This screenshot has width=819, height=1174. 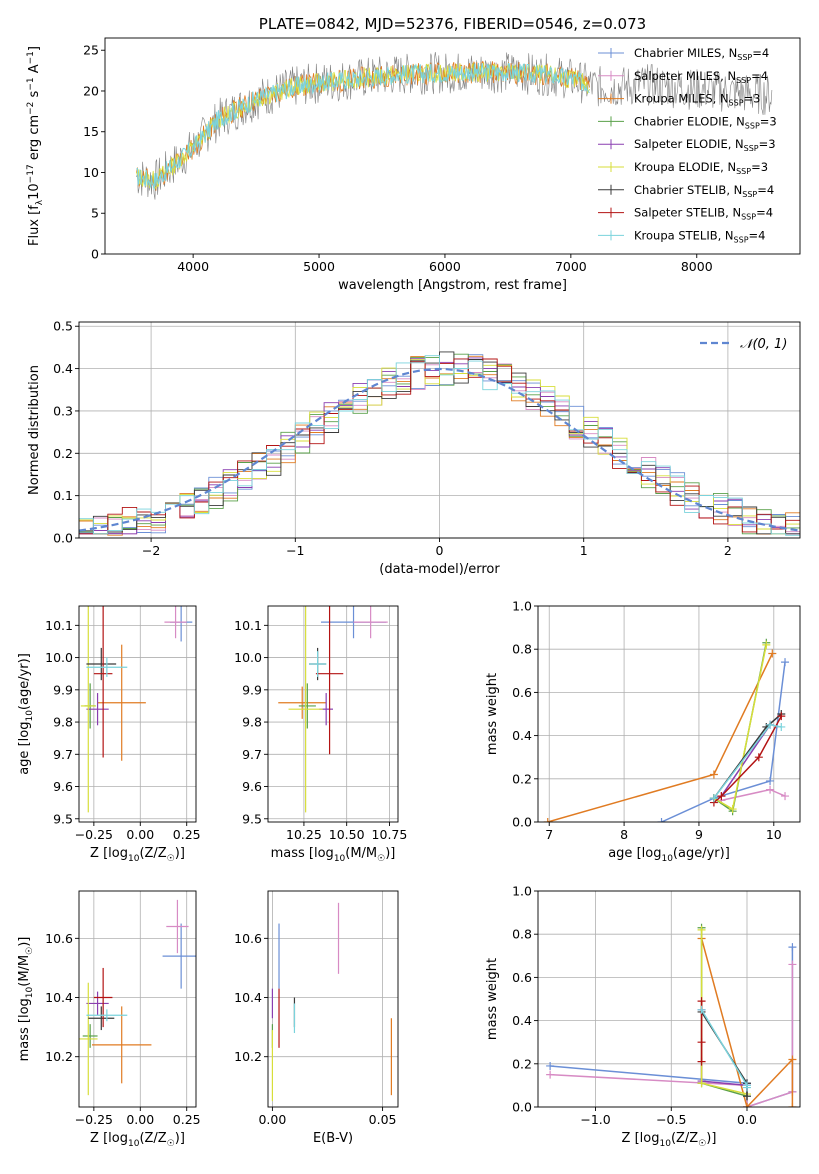 What do you see at coordinates (252, 754) in the screenshot?
I see `y-tick-label: 9.7` at bounding box center [252, 754].